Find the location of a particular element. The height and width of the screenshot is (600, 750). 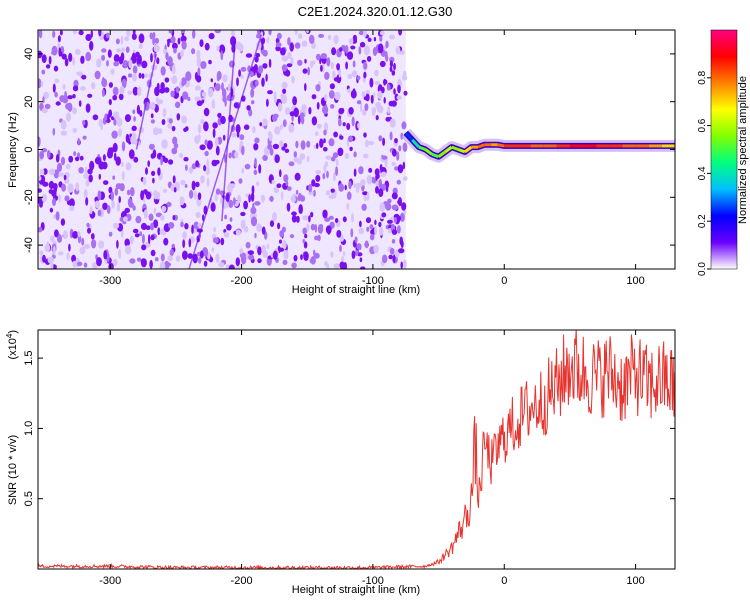

colorbar-label: Normalized spectral amplitude is located at coordinates (743, 150).